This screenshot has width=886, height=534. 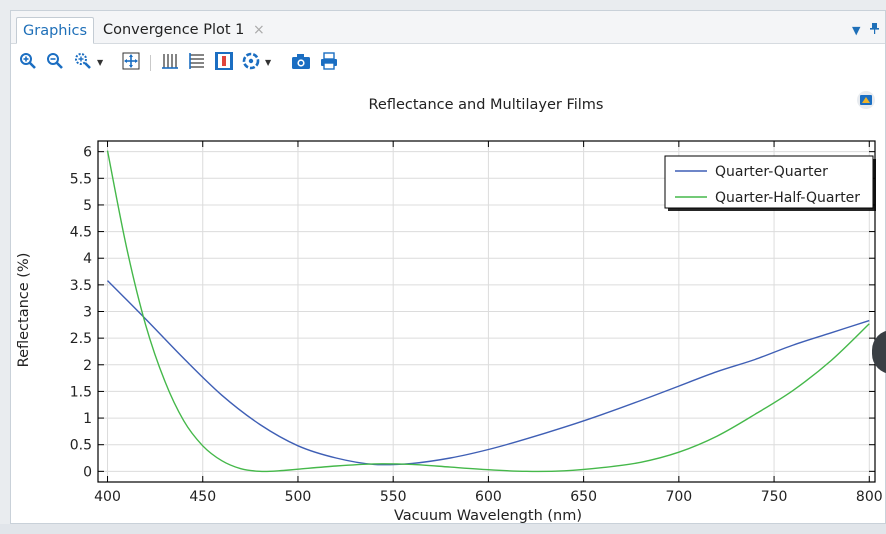 I want to click on y-axis-label: Reflectance (%), so click(x=24, y=310).